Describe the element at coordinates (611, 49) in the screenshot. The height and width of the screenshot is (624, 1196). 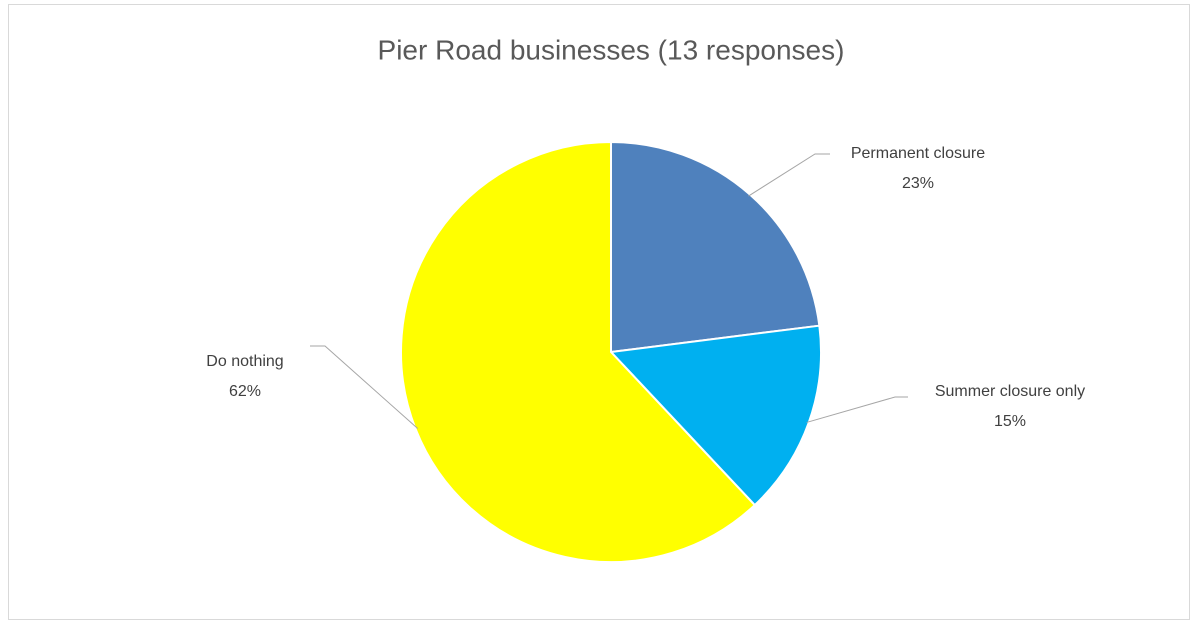
I see `chart-title: Pier Road businesses (13 responses)` at that location.